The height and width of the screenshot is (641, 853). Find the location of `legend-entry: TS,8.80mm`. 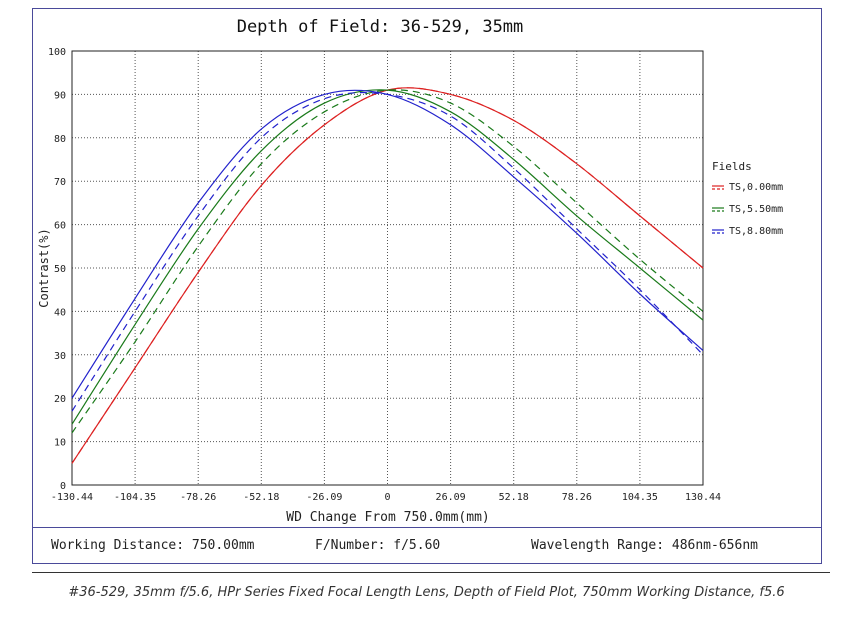

legend-entry: TS,8.80mm is located at coordinates (756, 231).